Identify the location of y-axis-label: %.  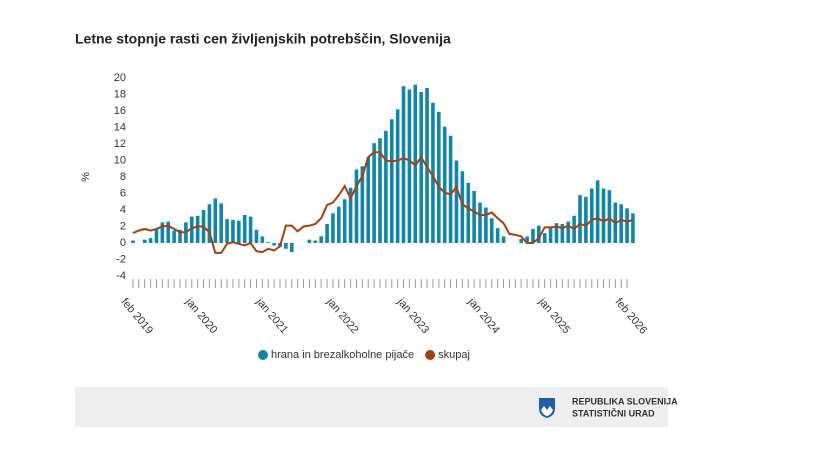
(86, 177).